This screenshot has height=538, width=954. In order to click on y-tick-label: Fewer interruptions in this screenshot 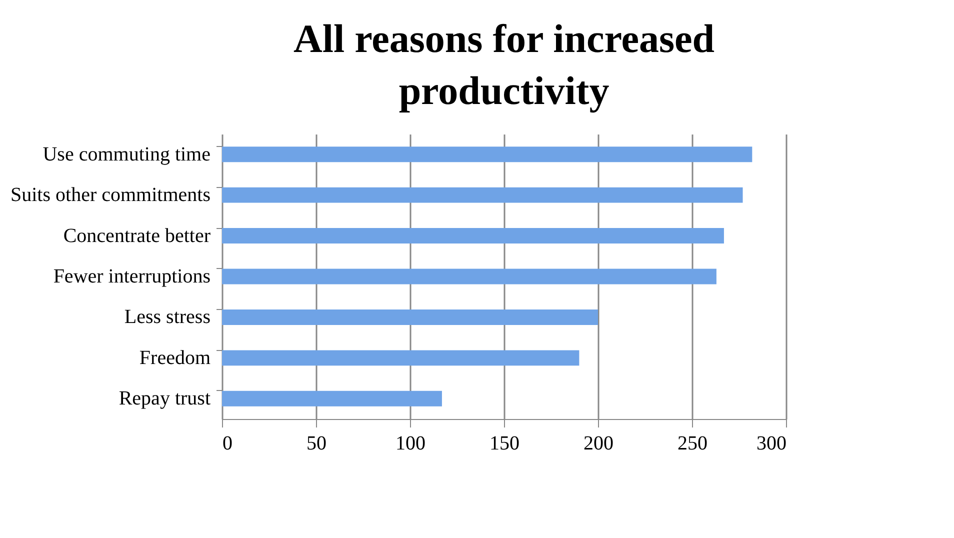, I will do `click(132, 277)`.